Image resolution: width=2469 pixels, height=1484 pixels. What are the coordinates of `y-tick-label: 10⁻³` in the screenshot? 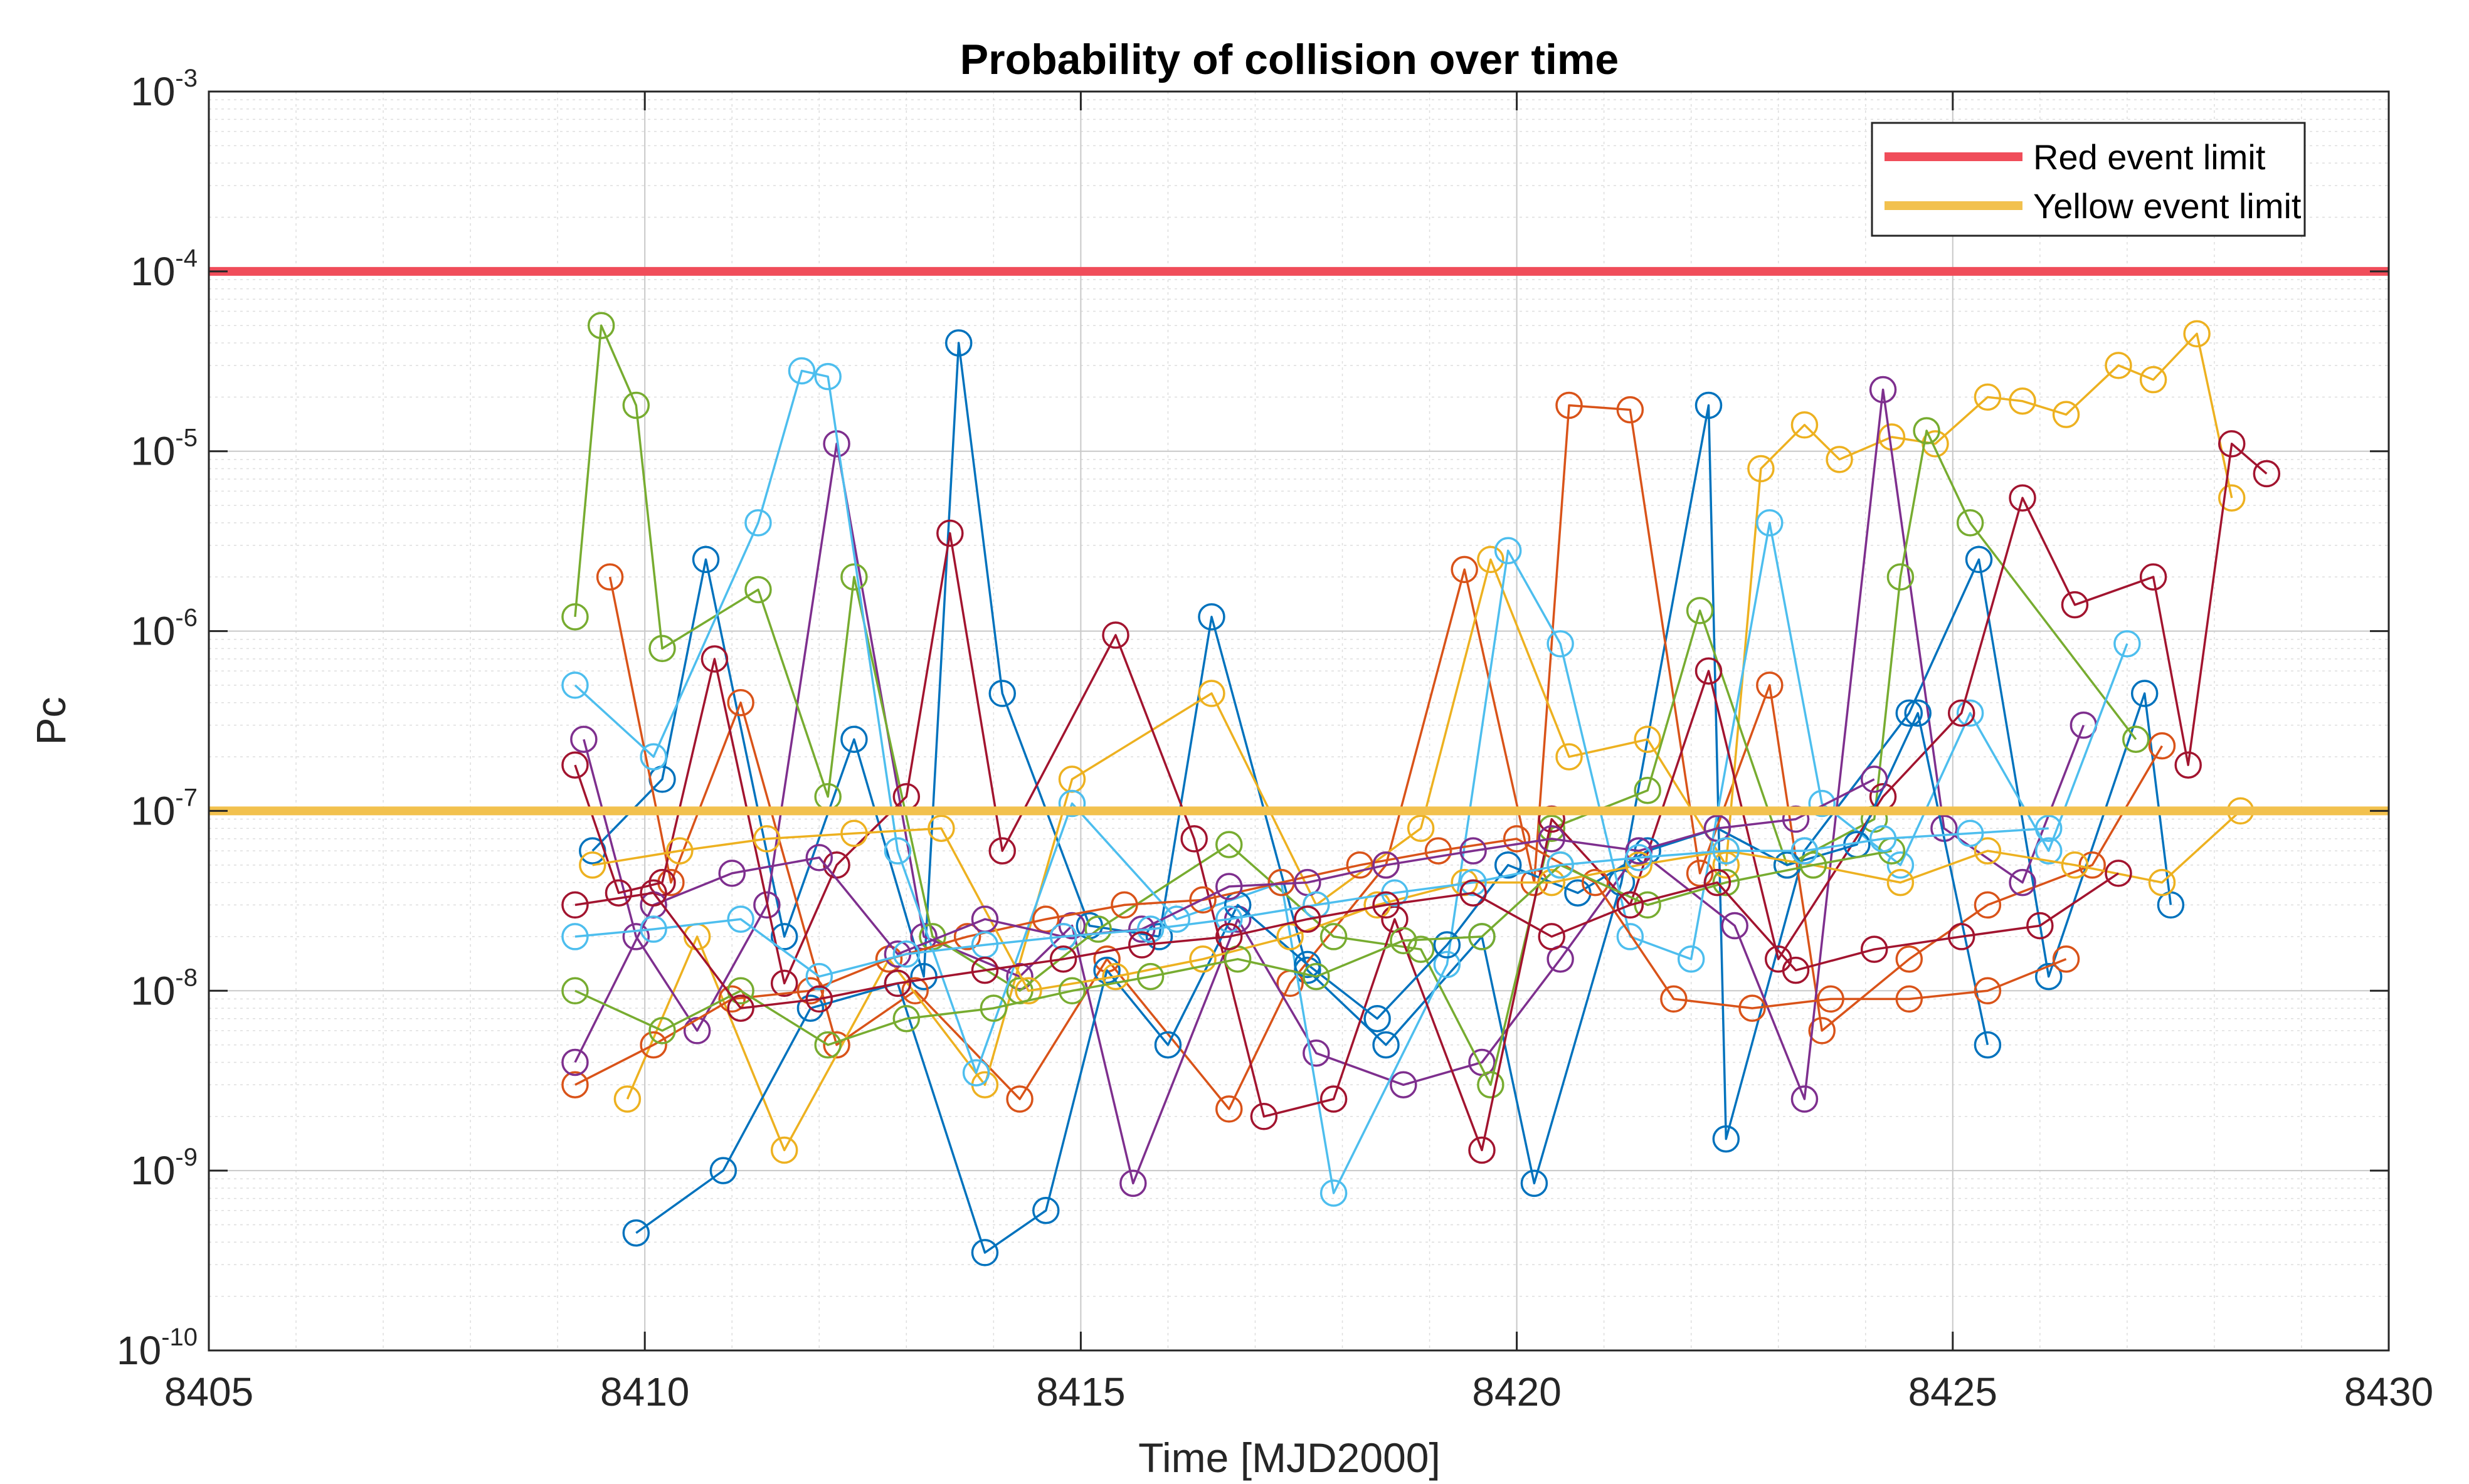 It's located at (164, 89).